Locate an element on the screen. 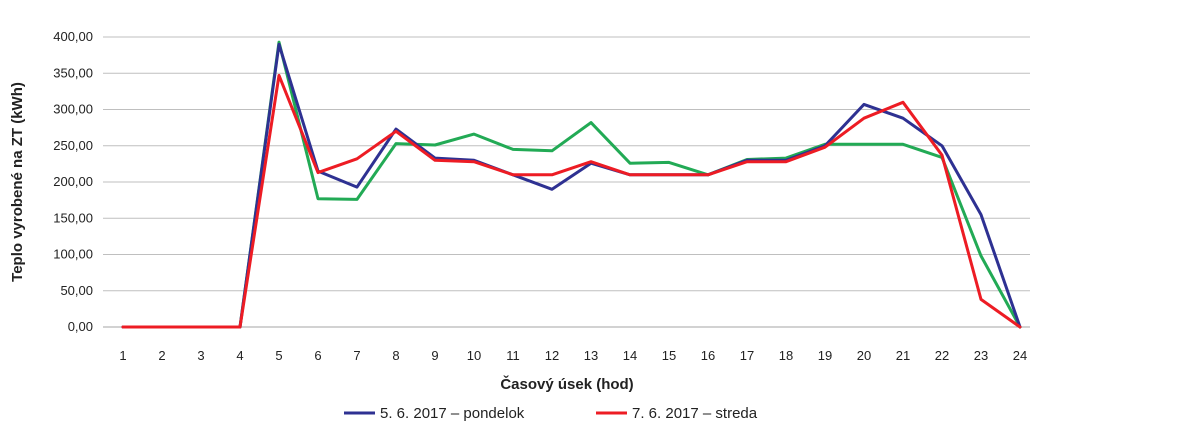  y-axis-title: Teplo vyrobené na ZT (kWh) is located at coordinates (17, 182).